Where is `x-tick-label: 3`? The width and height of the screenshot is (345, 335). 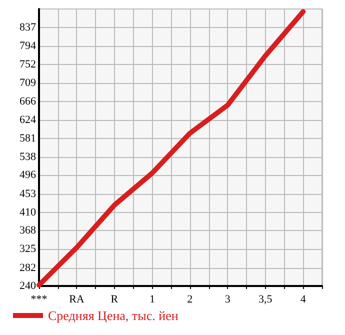 x-tick-label: 3 is located at coordinates (227, 300).